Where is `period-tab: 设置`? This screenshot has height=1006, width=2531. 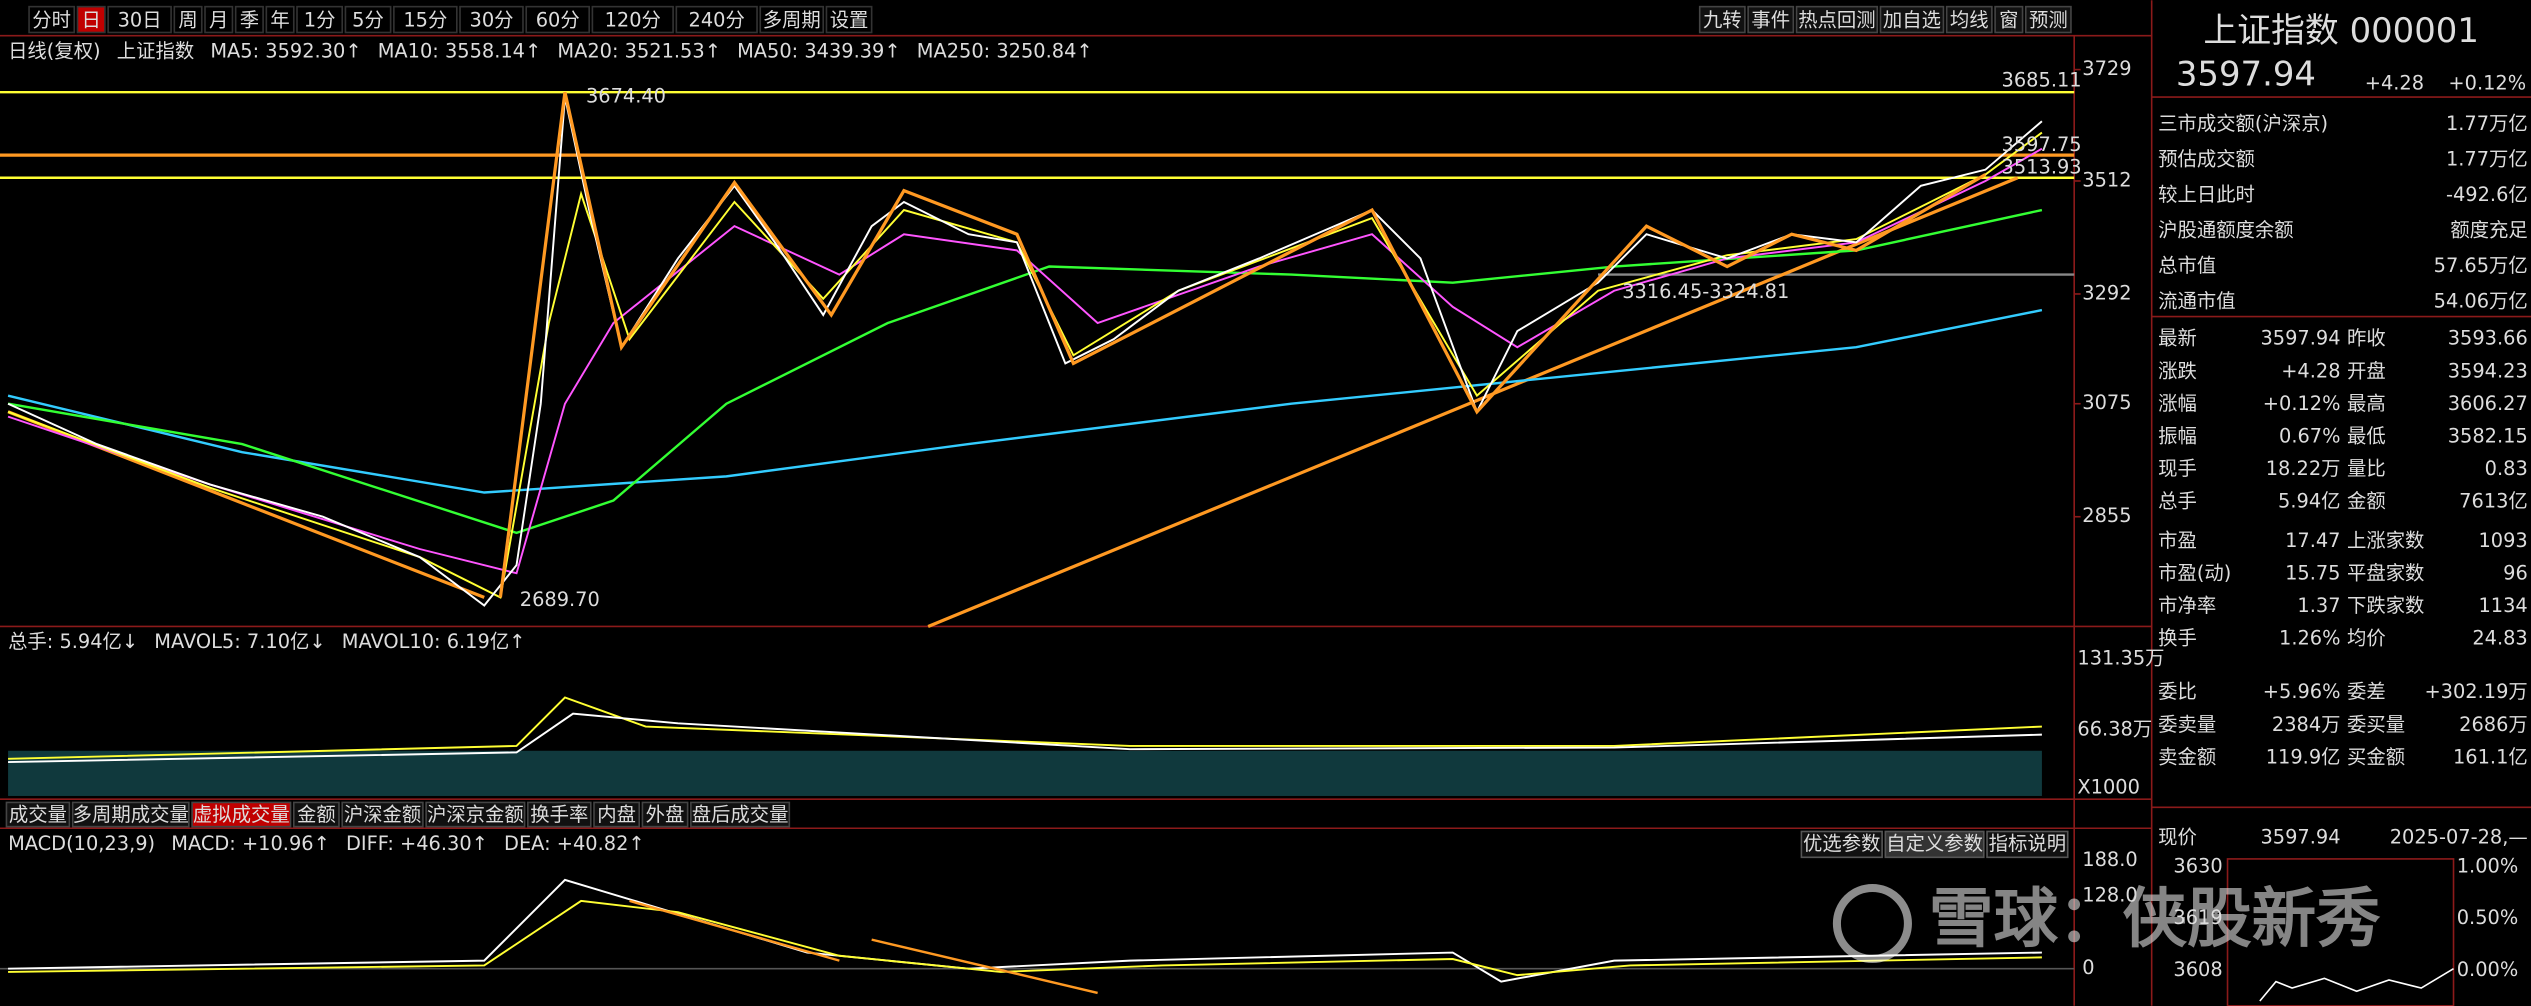 period-tab: 设置 is located at coordinates (849, 20).